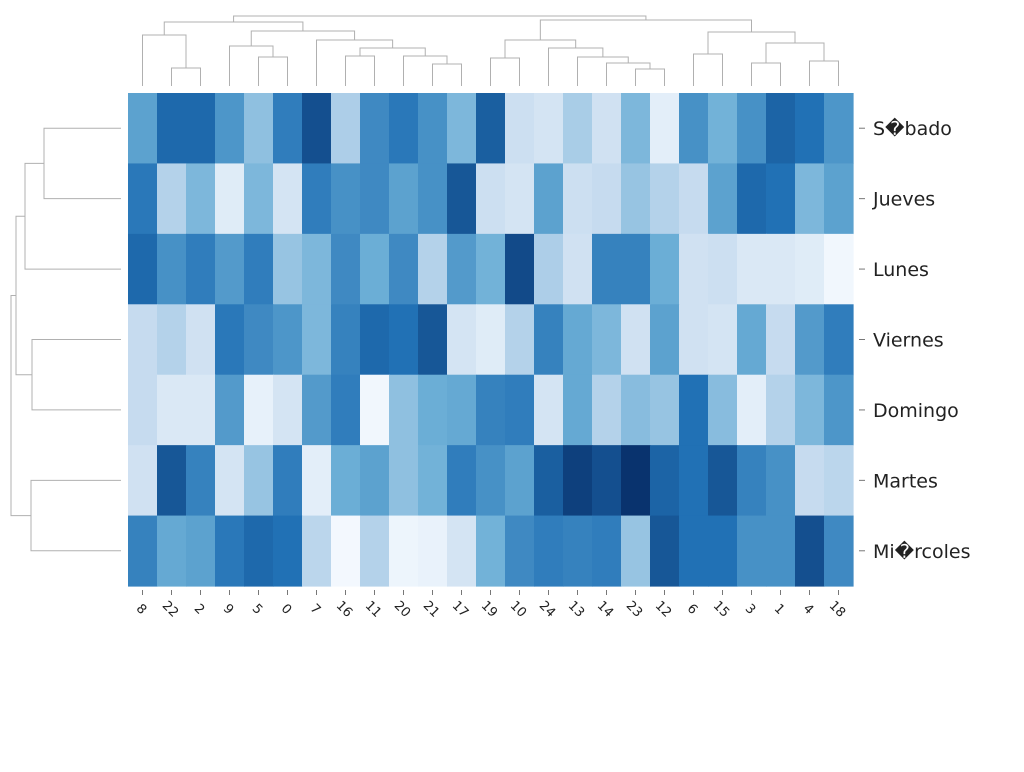  I want to click on column-label: 17, so click(460, 609).